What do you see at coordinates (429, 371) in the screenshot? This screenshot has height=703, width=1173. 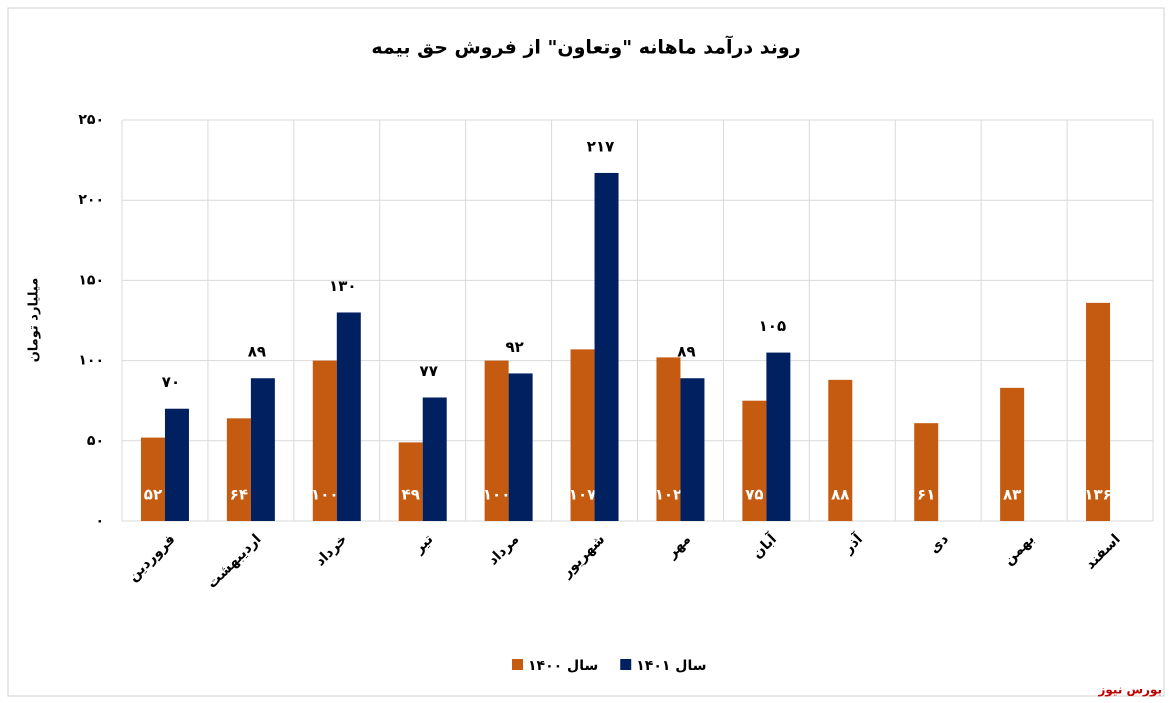 I see `data-label: ۷۷` at bounding box center [429, 371].